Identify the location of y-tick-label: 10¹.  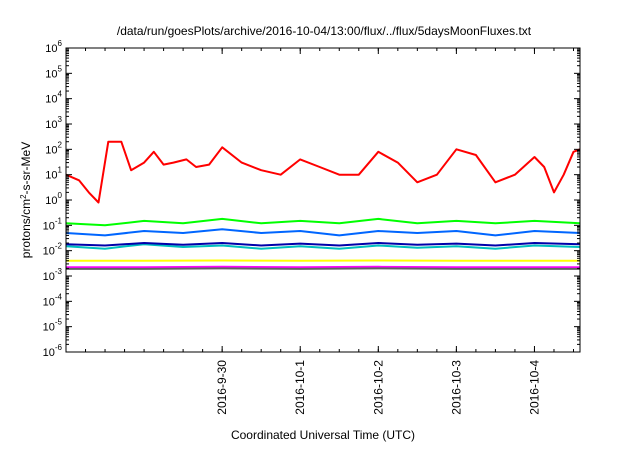
(53, 174).